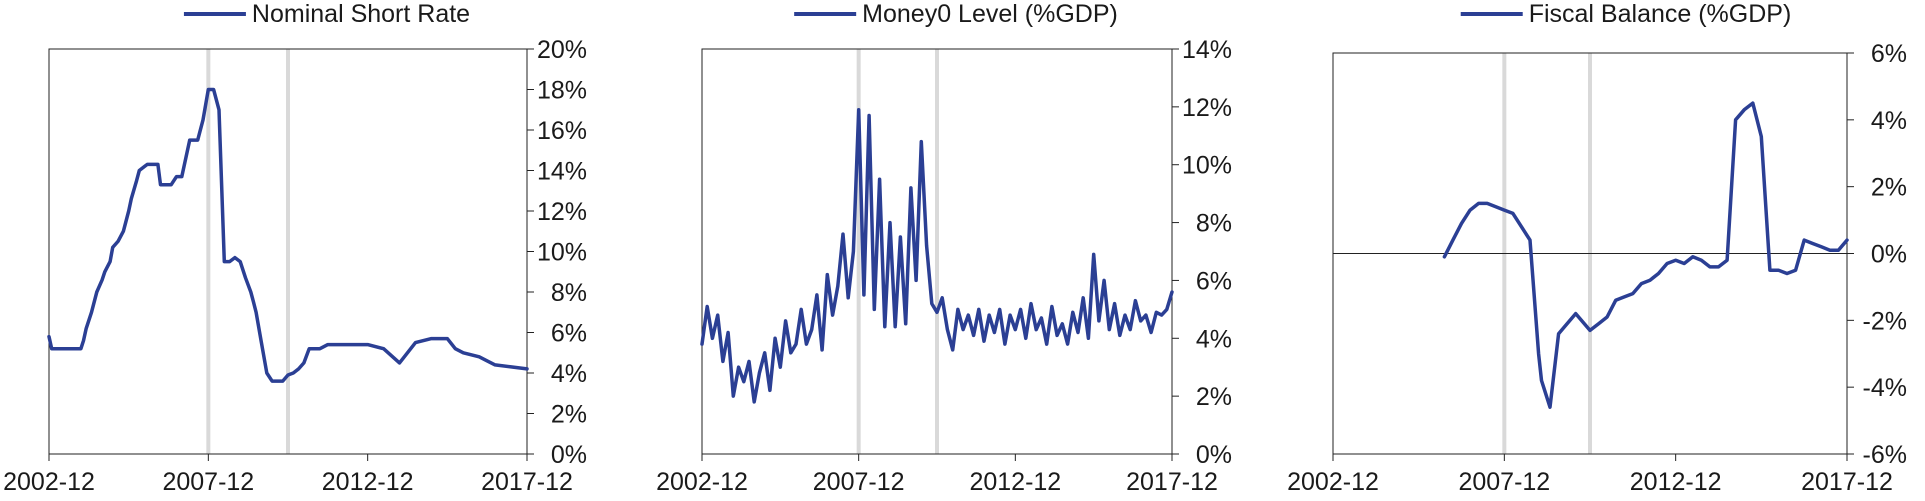 Image resolution: width=1925 pixels, height=501 pixels. What do you see at coordinates (1885, 388) in the screenshot?
I see `y-tick-label: -4%` at bounding box center [1885, 388].